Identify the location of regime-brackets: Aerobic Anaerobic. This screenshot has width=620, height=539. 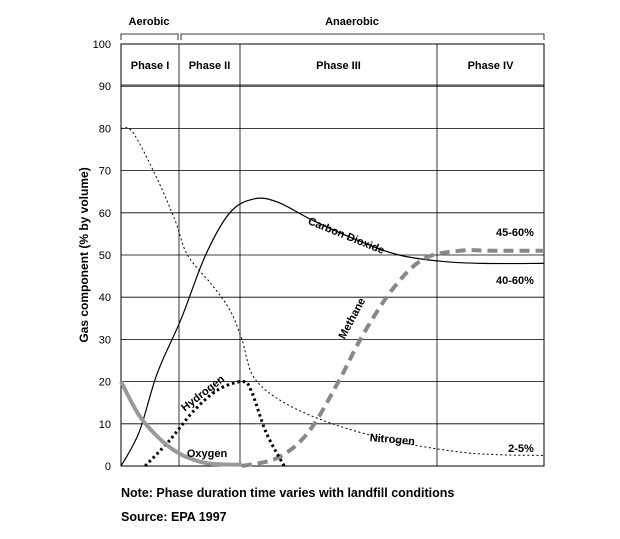
(332, 28).